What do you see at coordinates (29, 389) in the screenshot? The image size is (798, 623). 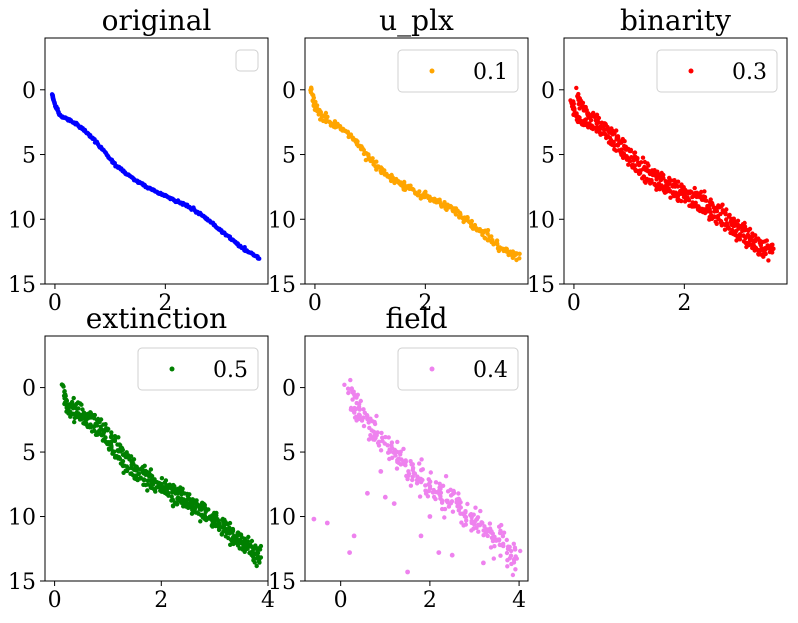 I see `y-tick-label: 0` at bounding box center [29, 389].